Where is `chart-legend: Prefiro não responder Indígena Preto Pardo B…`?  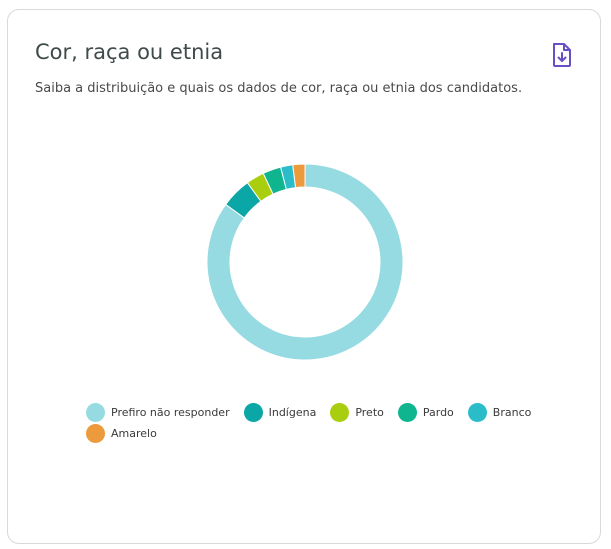
chart-legend: Prefiro não responder Indígena Preto Pardo B… is located at coordinates (316, 422).